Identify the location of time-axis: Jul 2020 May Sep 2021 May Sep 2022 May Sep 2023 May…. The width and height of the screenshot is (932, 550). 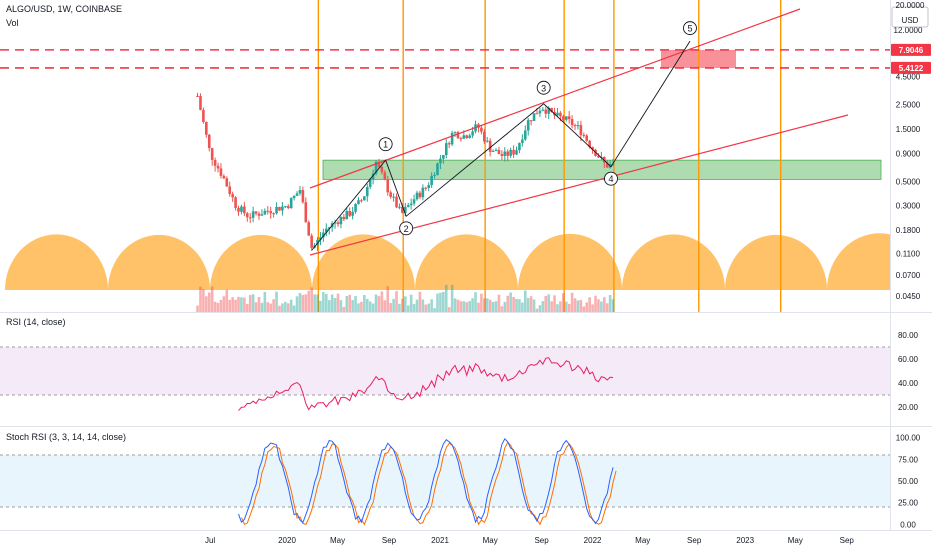
(529, 540).